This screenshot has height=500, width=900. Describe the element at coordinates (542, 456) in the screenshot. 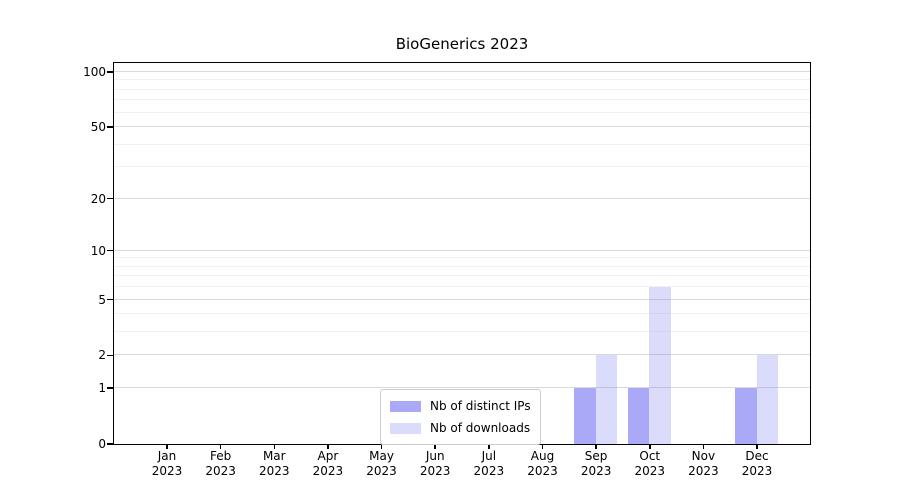

I see `x-tick-label-month: Aug` at that location.